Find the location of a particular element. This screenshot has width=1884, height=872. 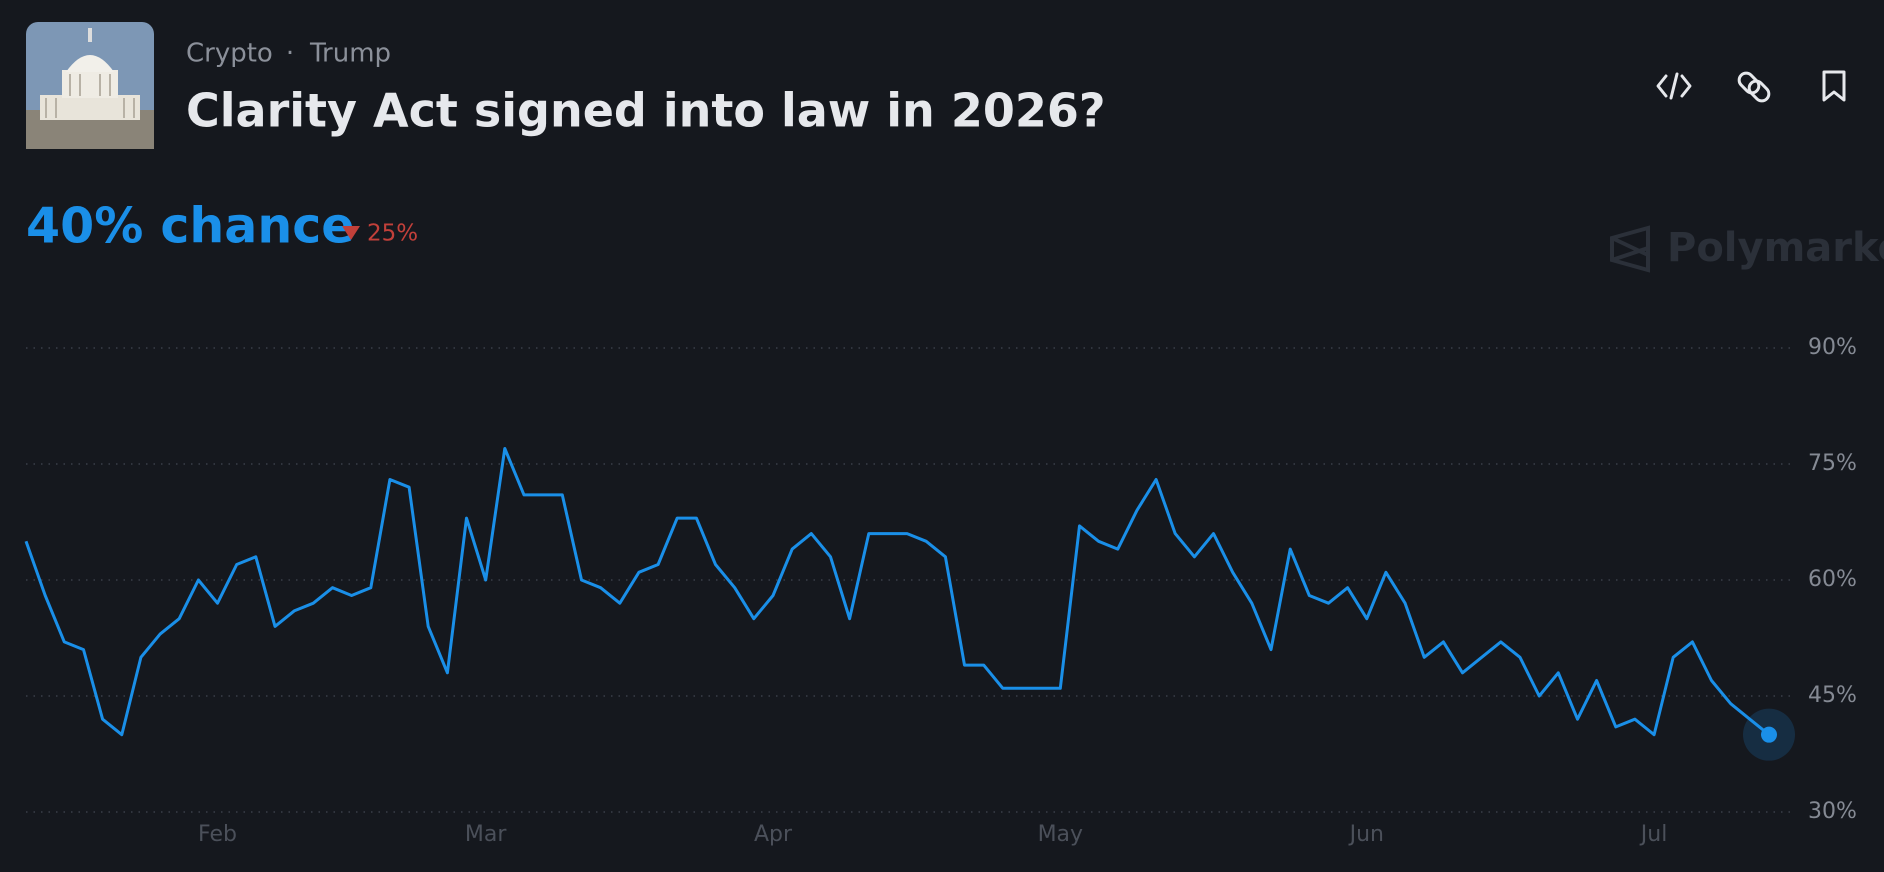

x-tick-label: Jul is located at coordinates (1653, 834).